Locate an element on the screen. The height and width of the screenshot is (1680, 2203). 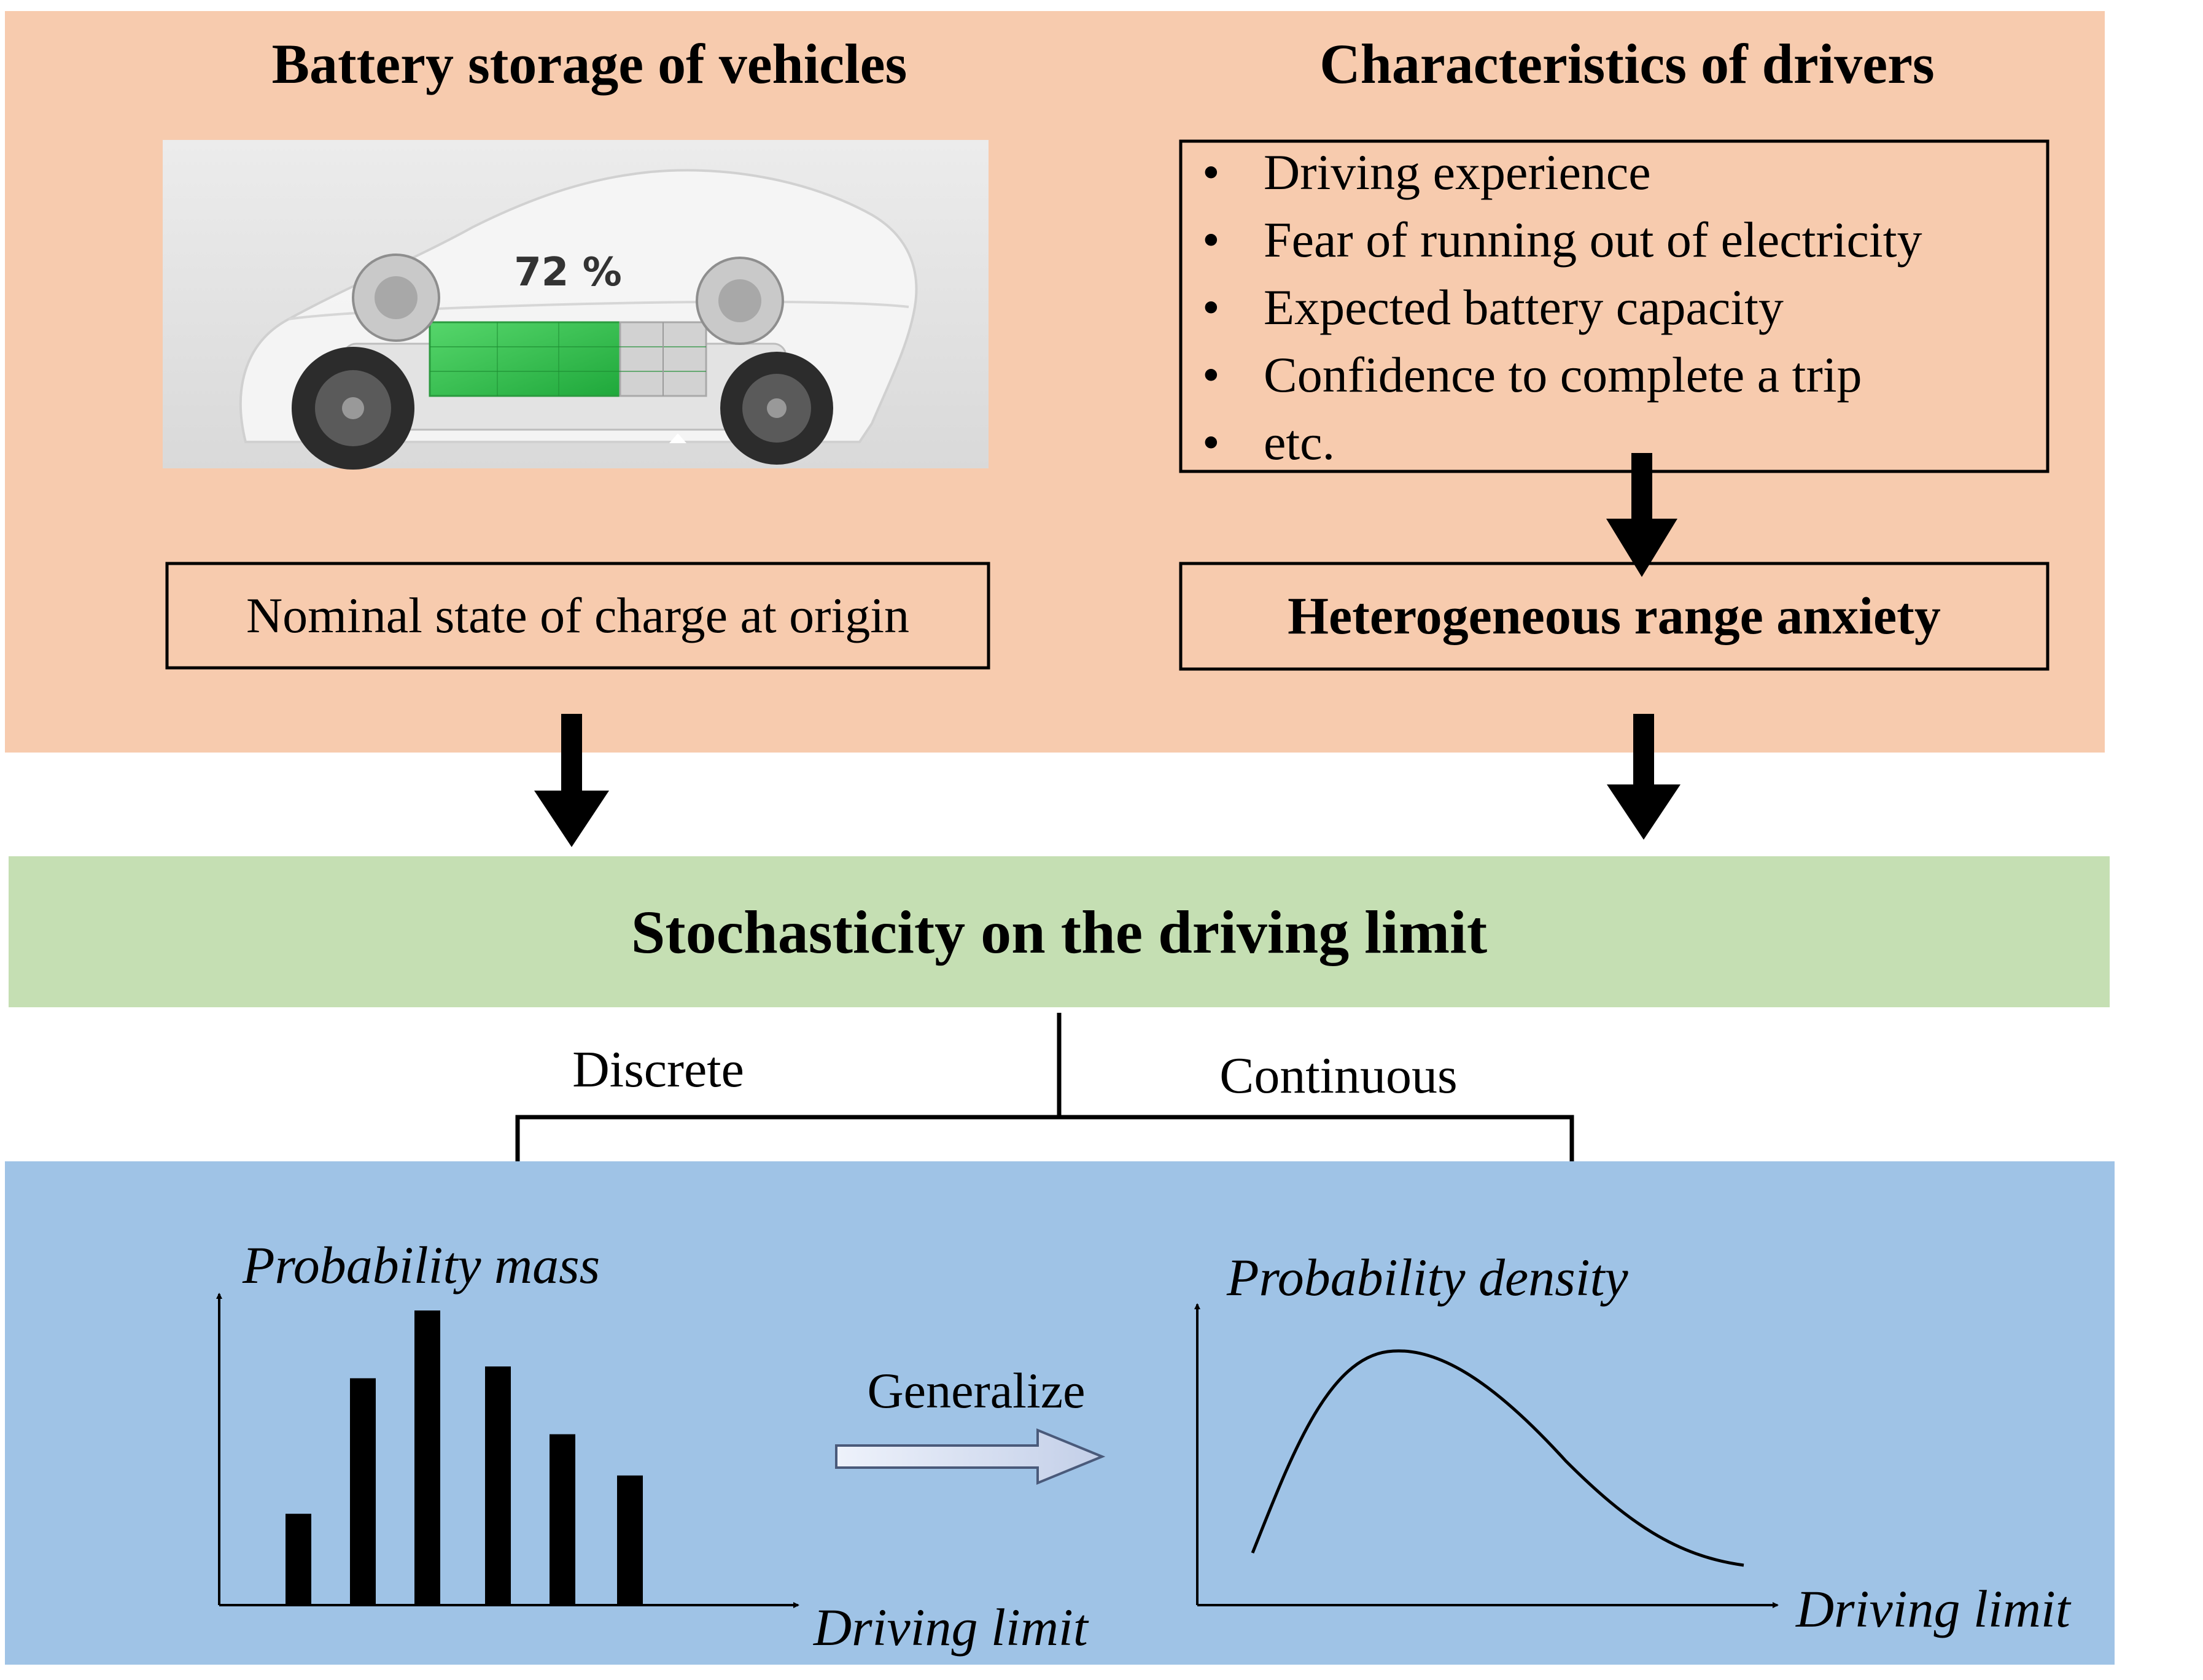
pmf-chart: Probability mass Driving limit is located at coordinates (653, 1446).